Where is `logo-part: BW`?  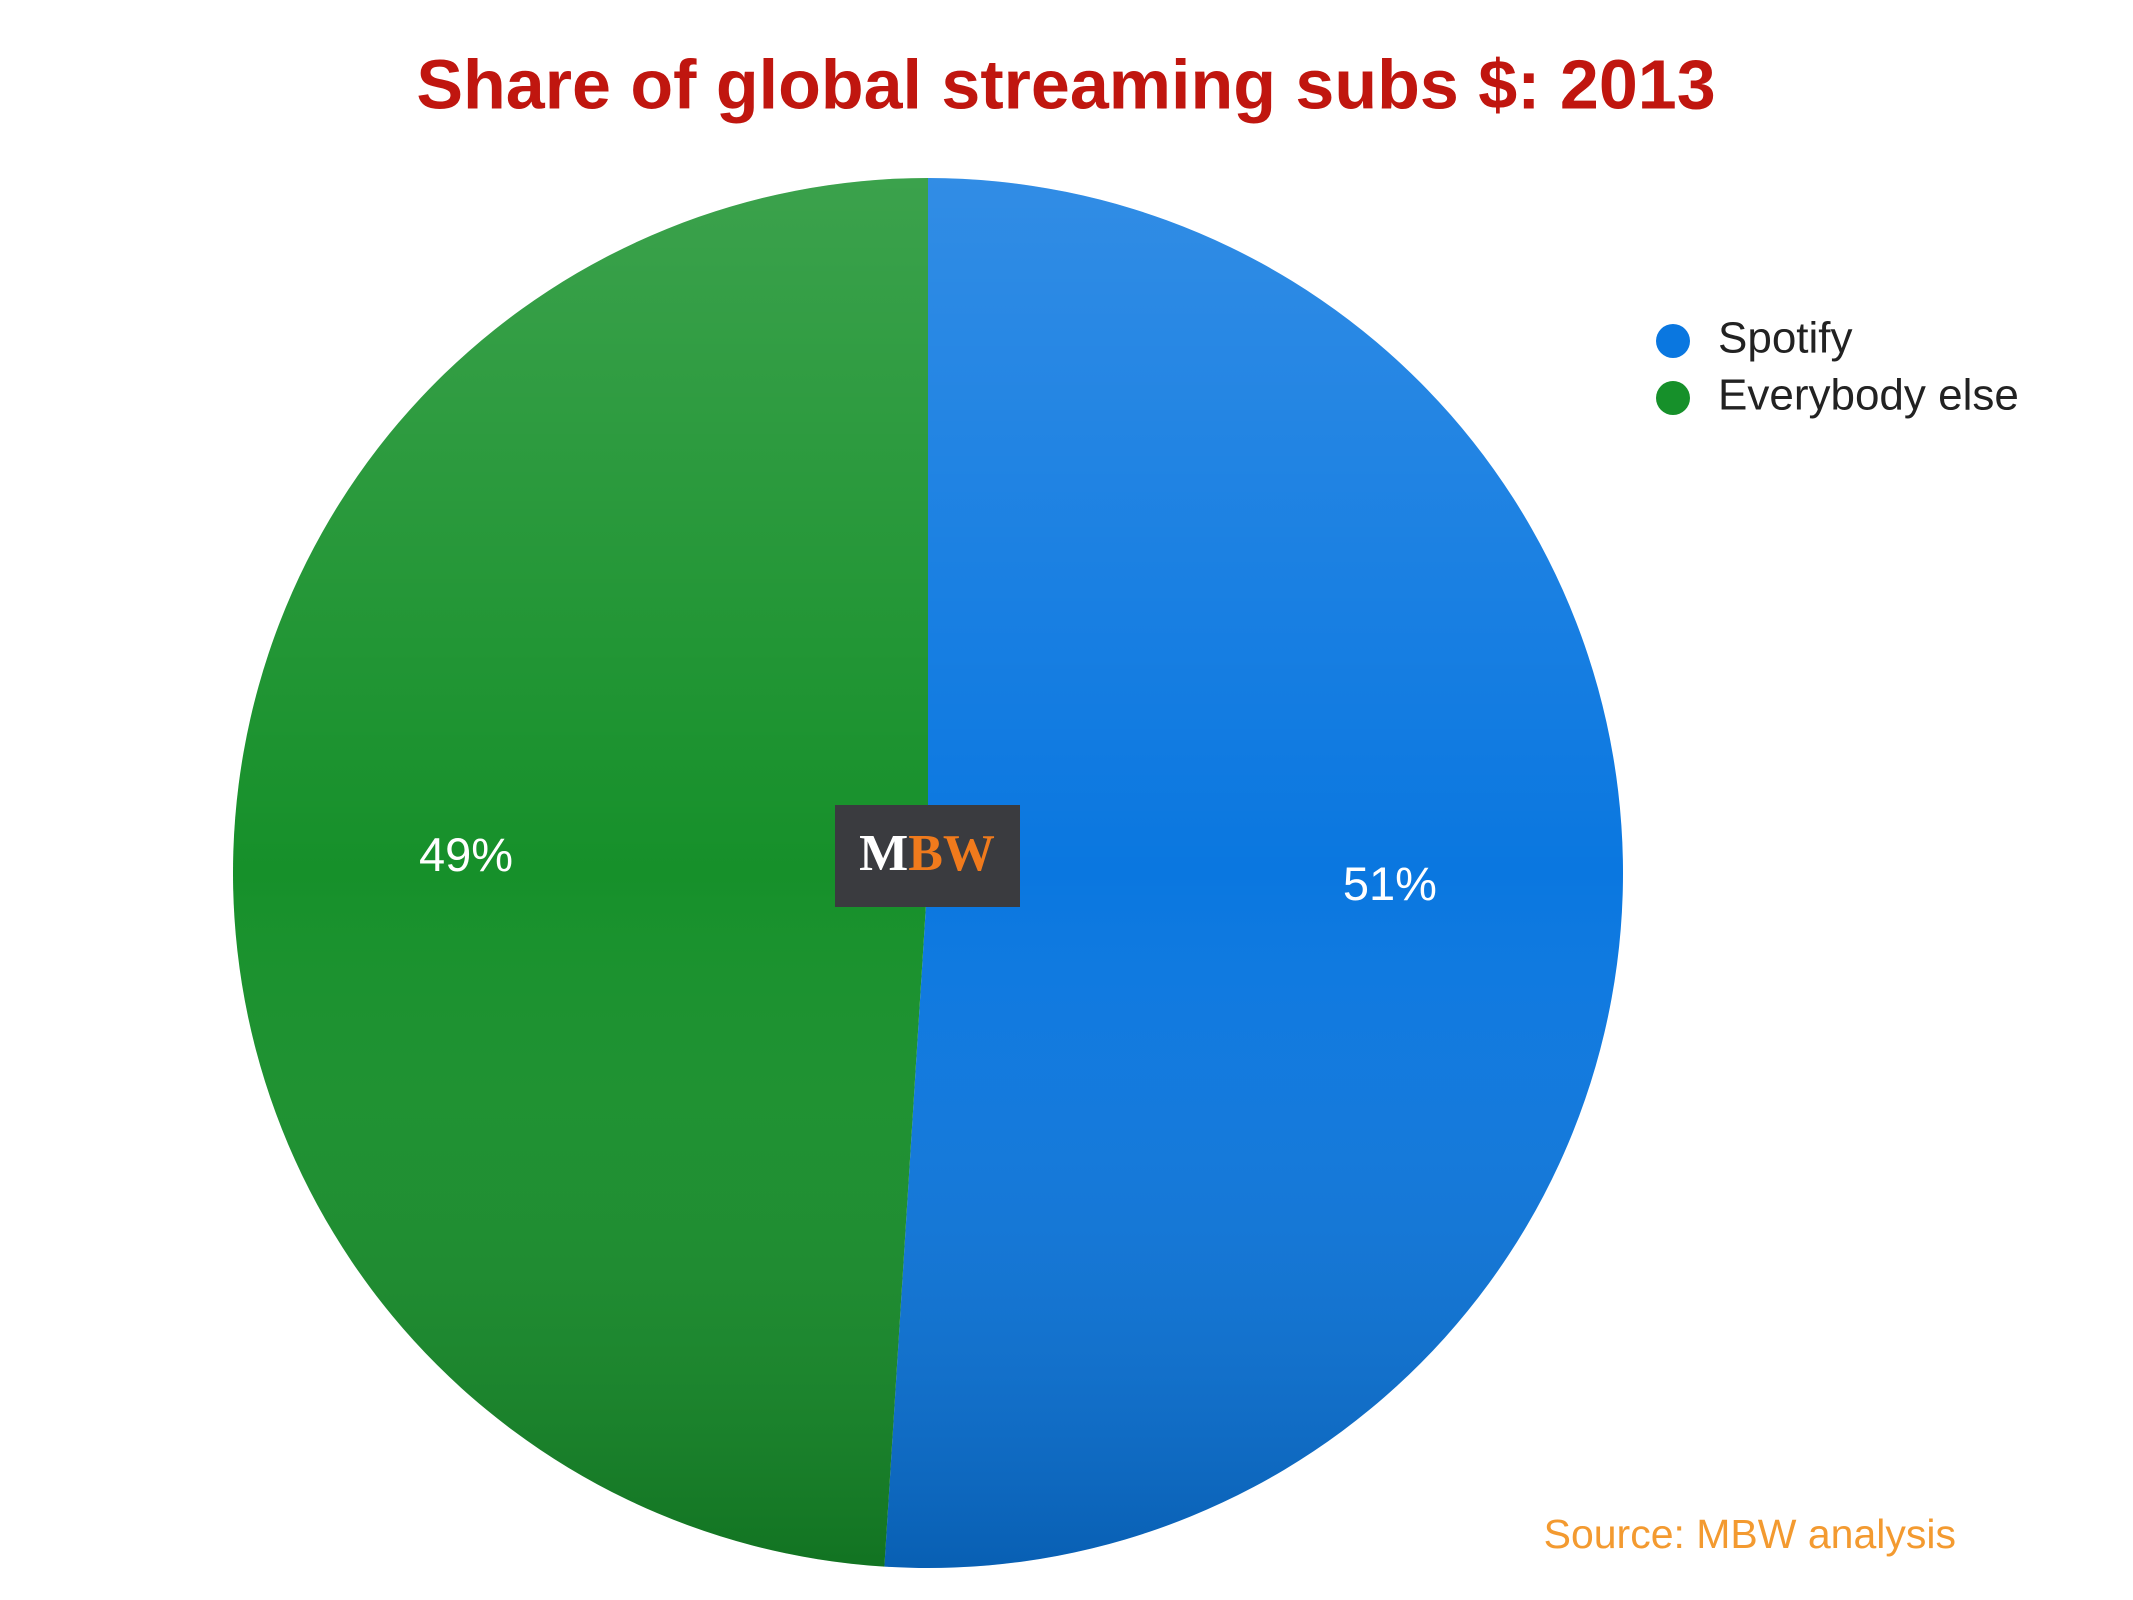
logo-part: BW is located at coordinates (951, 853).